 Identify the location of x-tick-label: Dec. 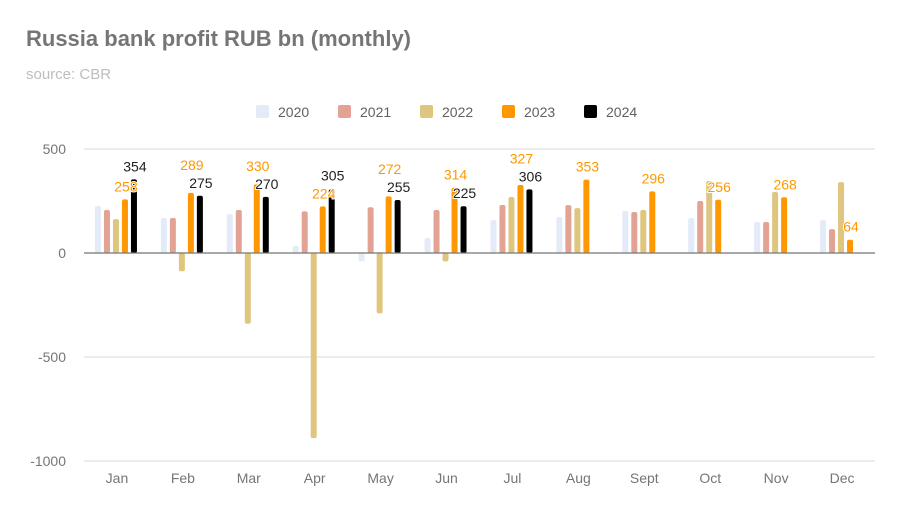
(842, 478).